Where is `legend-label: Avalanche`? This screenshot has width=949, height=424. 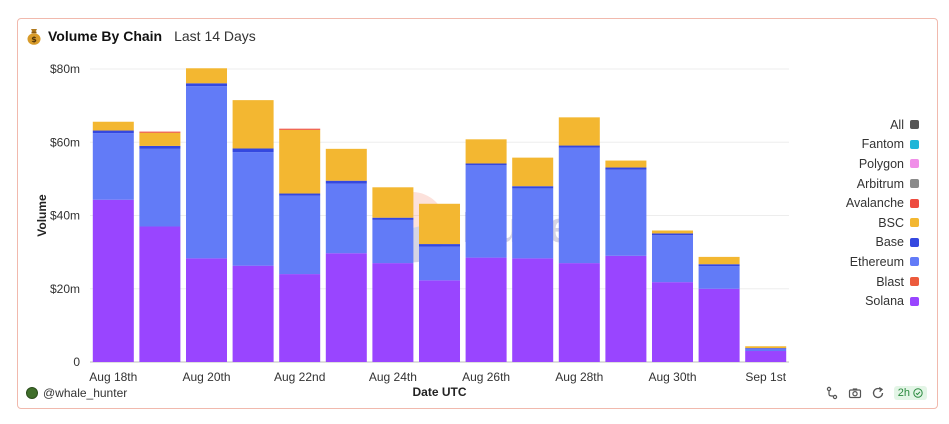
legend-label: Avalanche is located at coordinates (874, 203).